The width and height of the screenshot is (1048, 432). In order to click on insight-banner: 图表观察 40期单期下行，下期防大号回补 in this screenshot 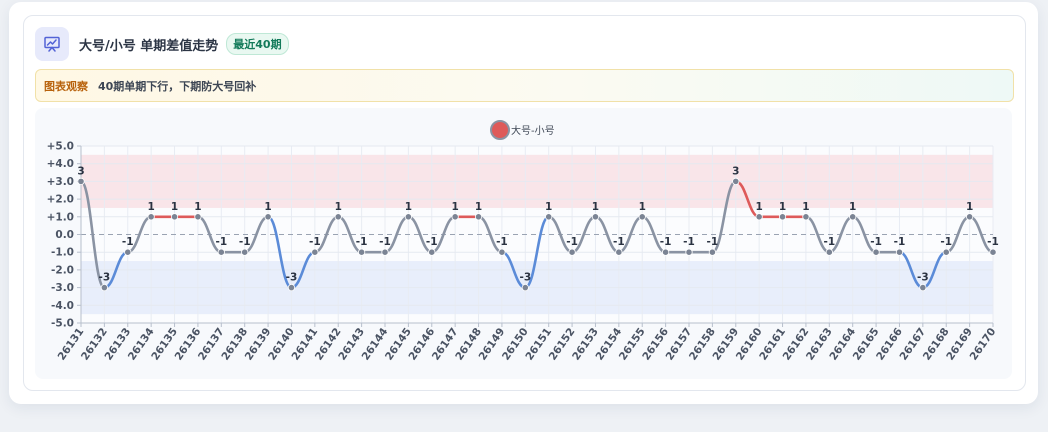, I will do `click(524, 85)`.